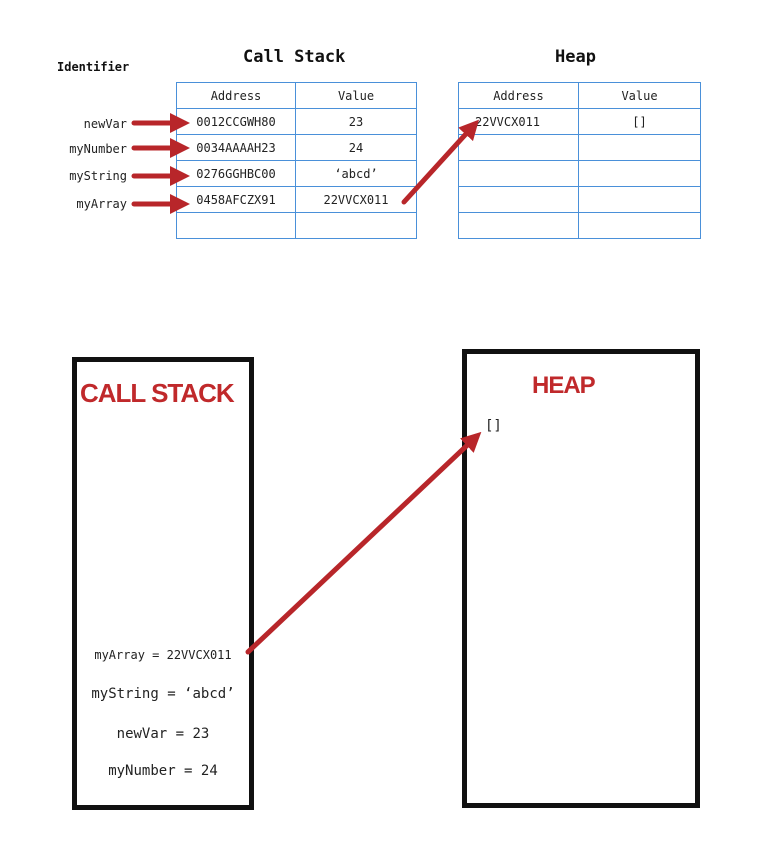 The width and height of the screenshot is (763, 864). Describe the element at coordinates (163, 694) in the screenshot. I see `stack-entry-mystring: myString = ‘abcd’` at that location.